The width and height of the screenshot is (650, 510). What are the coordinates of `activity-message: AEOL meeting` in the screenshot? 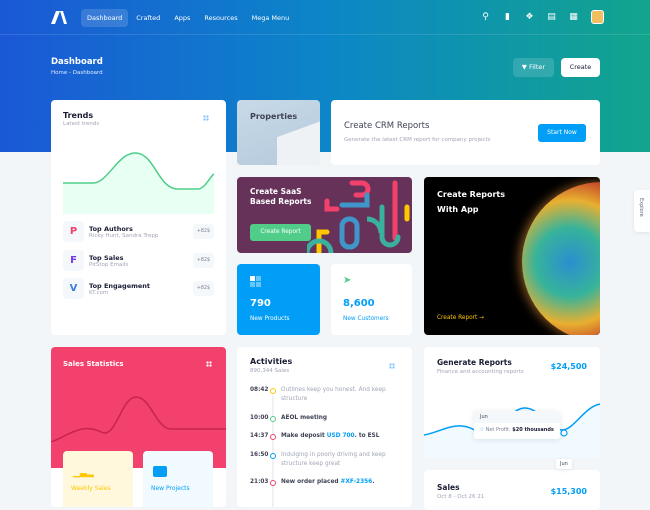 It's located at (341, 418).